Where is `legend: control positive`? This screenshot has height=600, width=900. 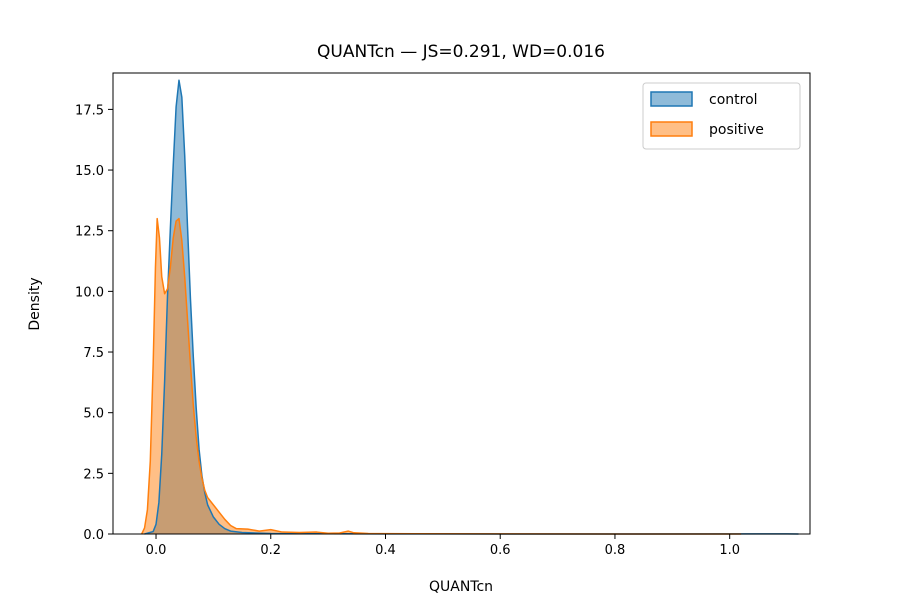 legend: control positive is located at coordinates (721, 116).